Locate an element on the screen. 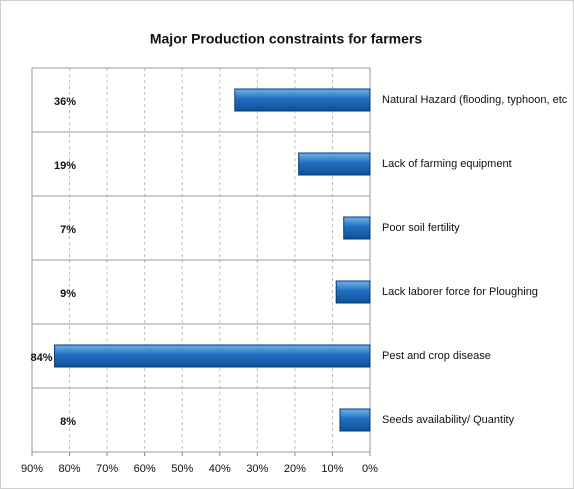 This screenshot has height=489, width=574. value-label: 36% is located at coordinates (65, 102).